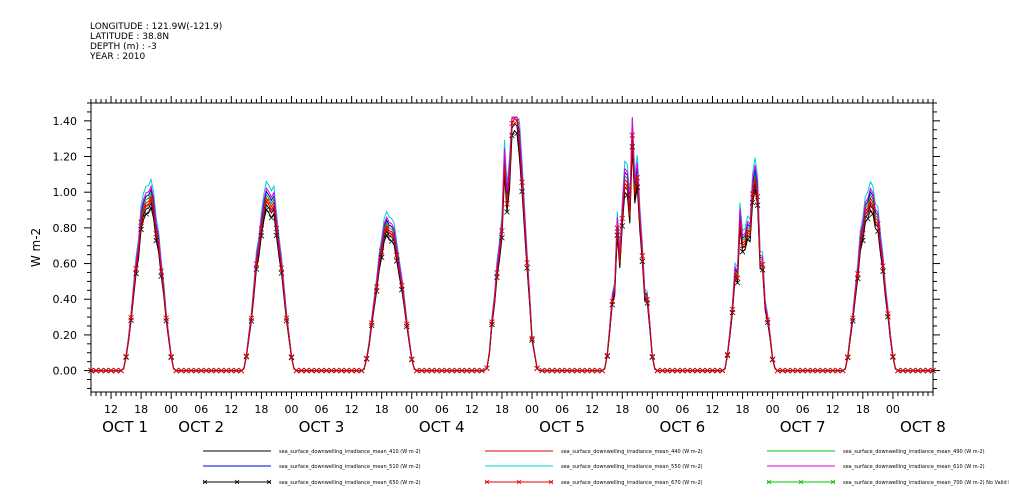 This screenshot has height=504, width=1009. I want to click on x-tick-label: 06, so click(682, 409).